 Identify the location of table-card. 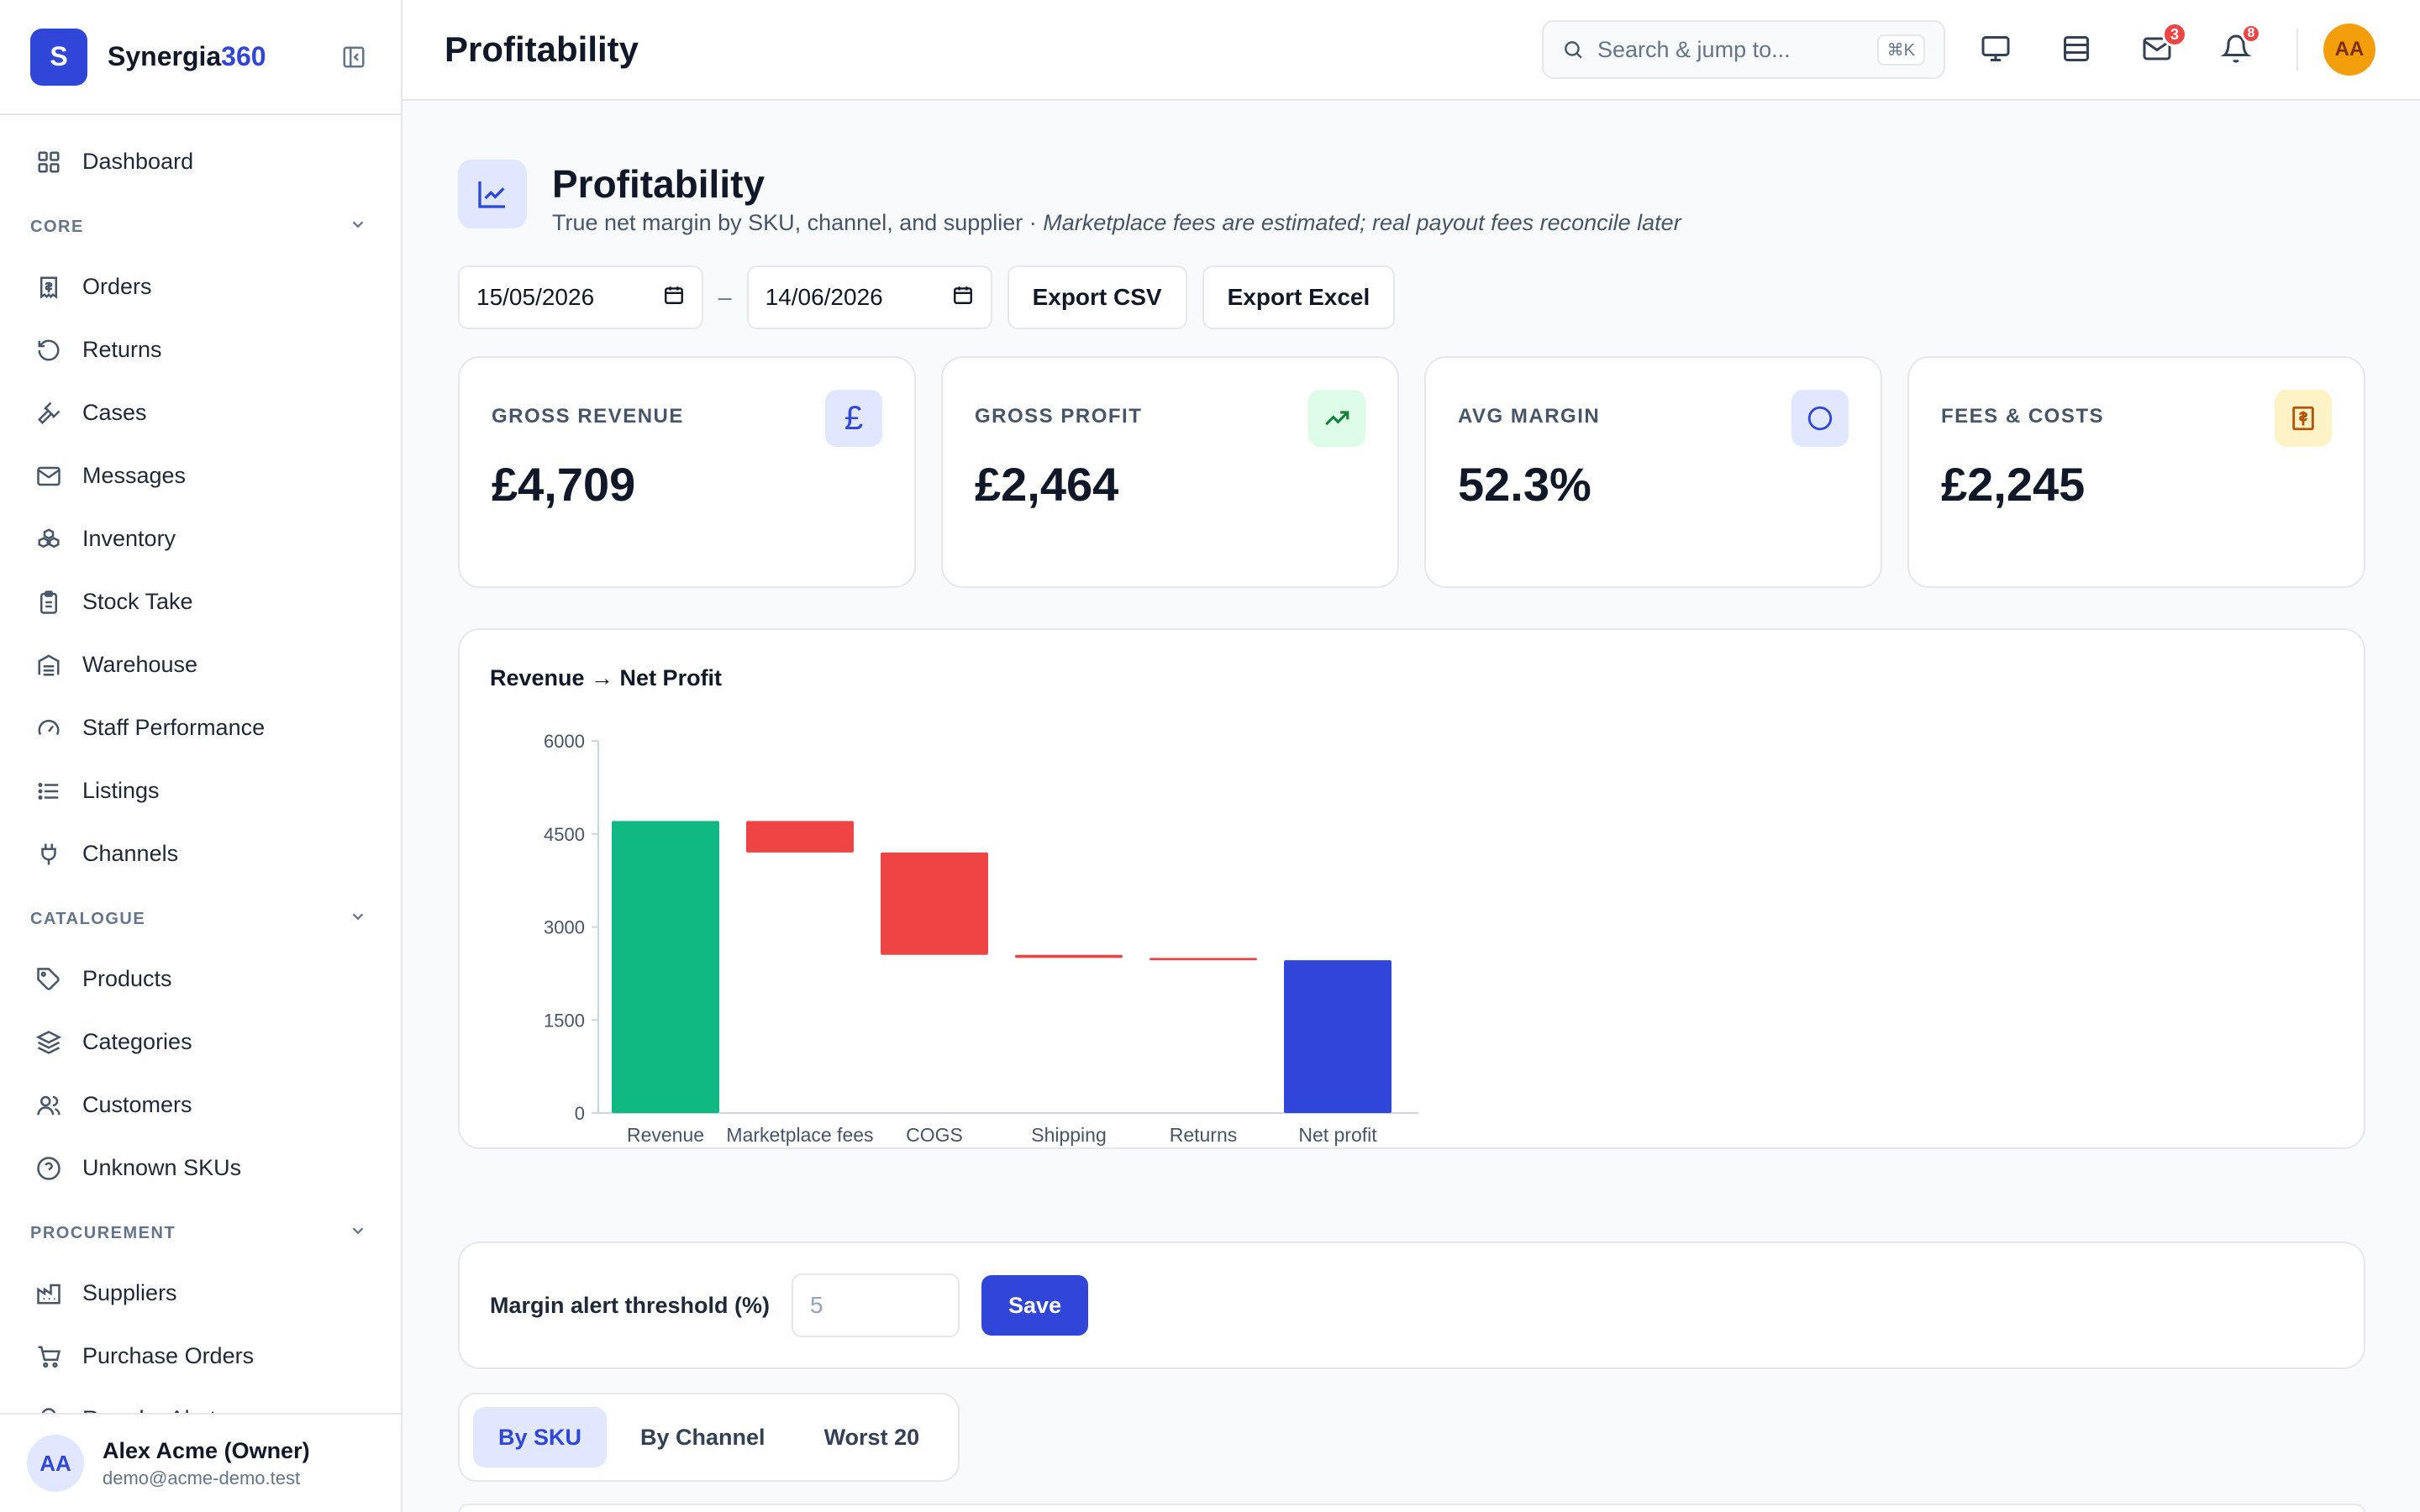
(1411, 1508).